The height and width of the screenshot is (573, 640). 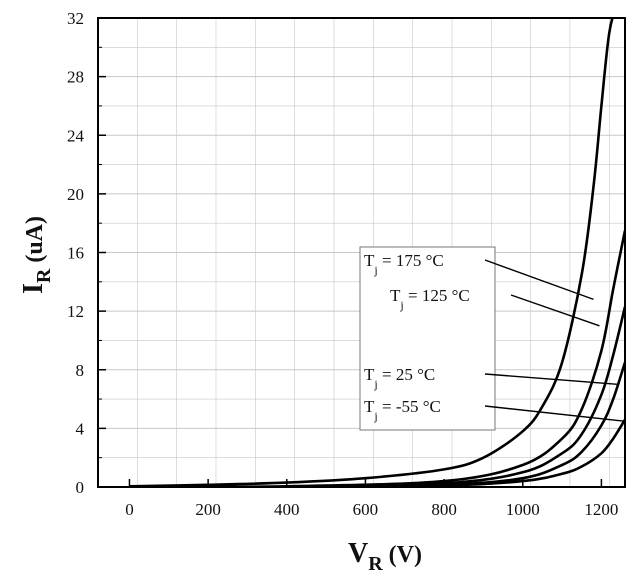 What do you see at coordinates (75, 253) in the screenshot?
I see `y-tick-label: 16` at bounding box center [75, 253].